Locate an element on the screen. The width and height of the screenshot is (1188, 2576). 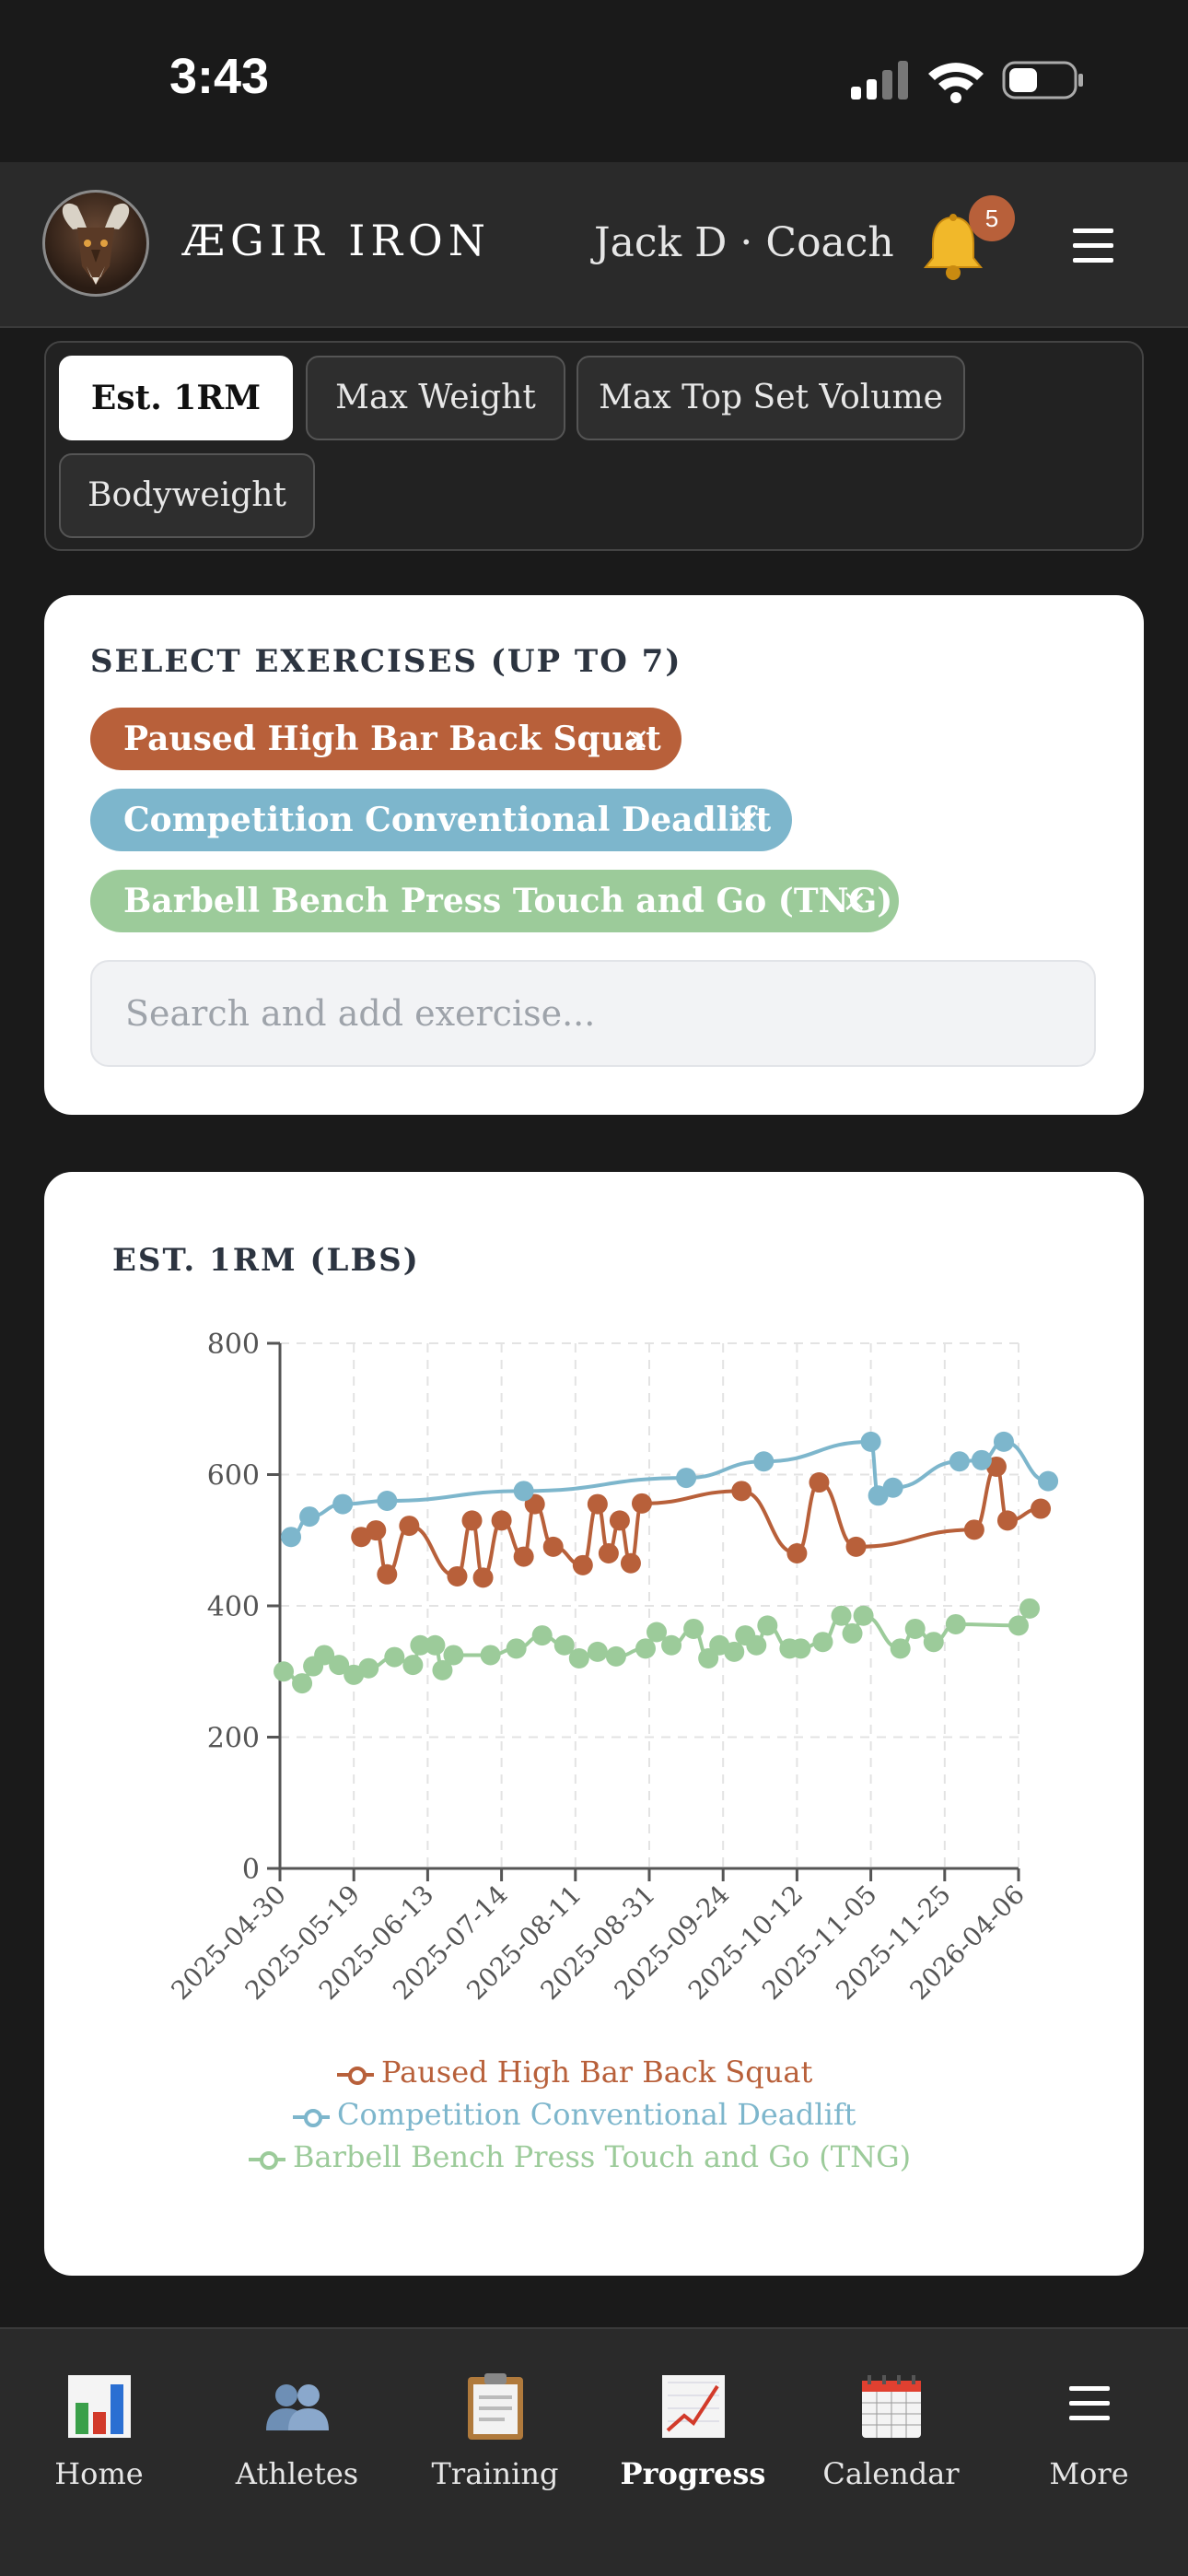
nav-home: Home is located at coordinates (99, 2452).